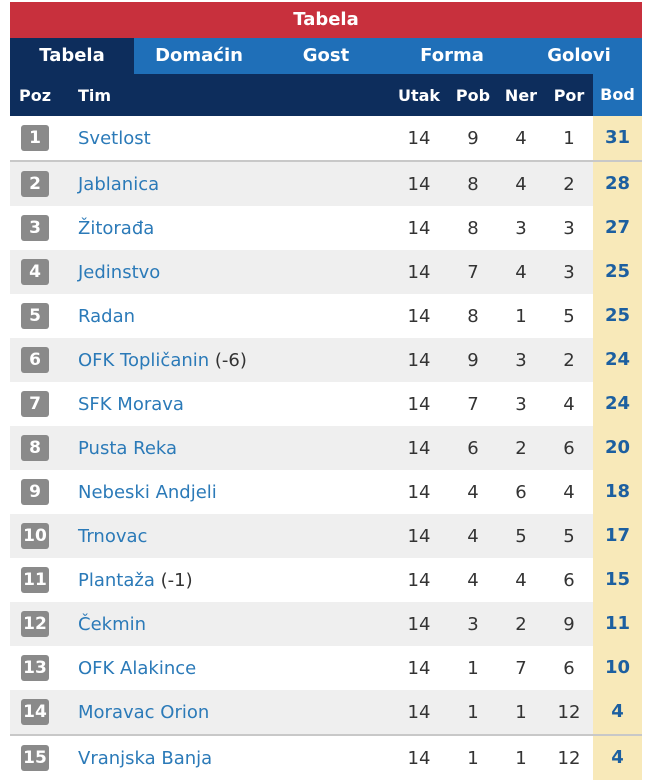 The height and width of the screenshot is (782, 650). Describe the element at coordinates (326, 228) in the screenshot. I see `table-row: 3 Žitorađa 14 8 3 3 27` at that location.